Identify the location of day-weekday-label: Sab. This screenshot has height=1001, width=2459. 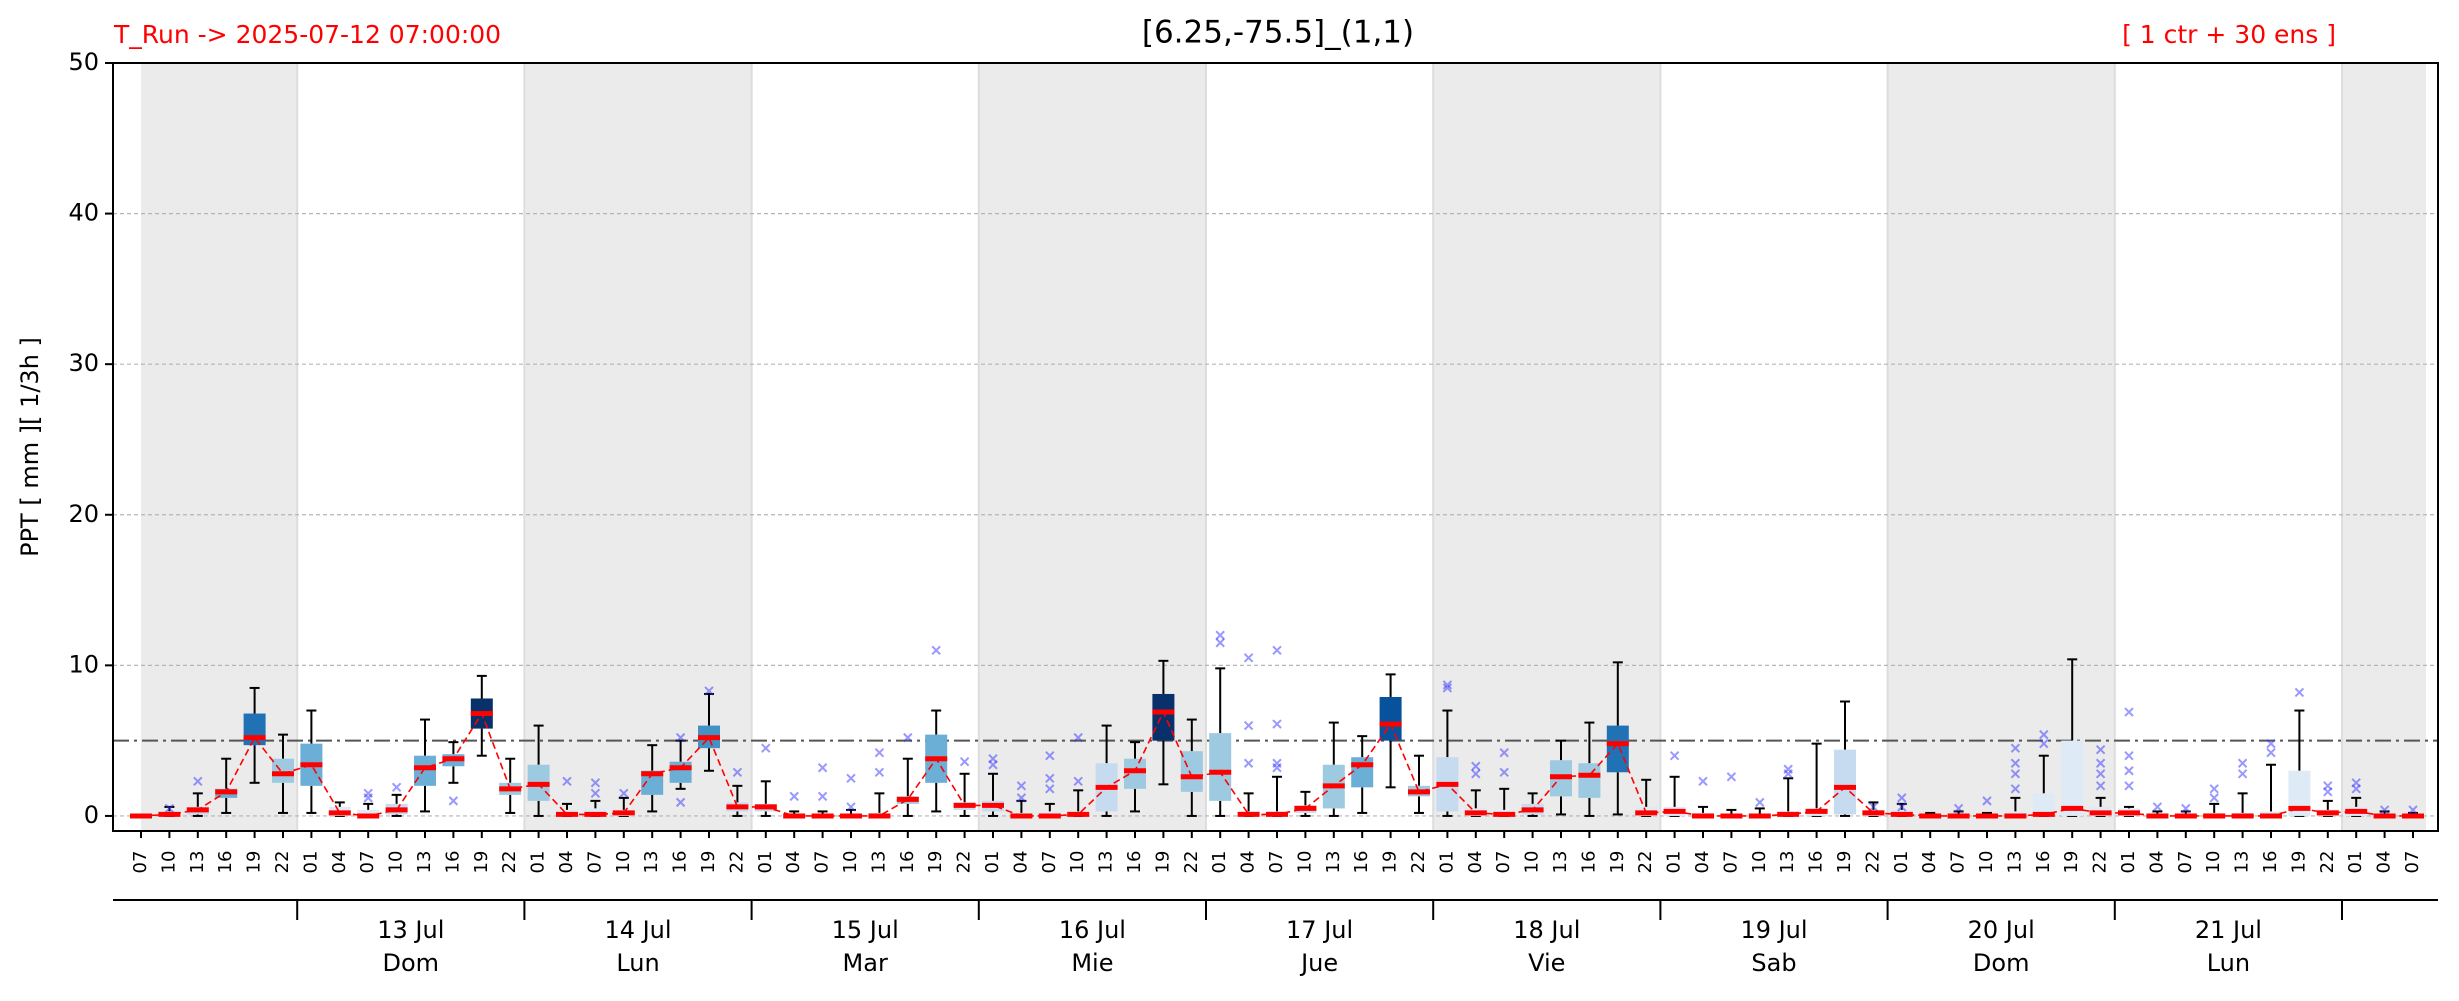
(1773, 963).